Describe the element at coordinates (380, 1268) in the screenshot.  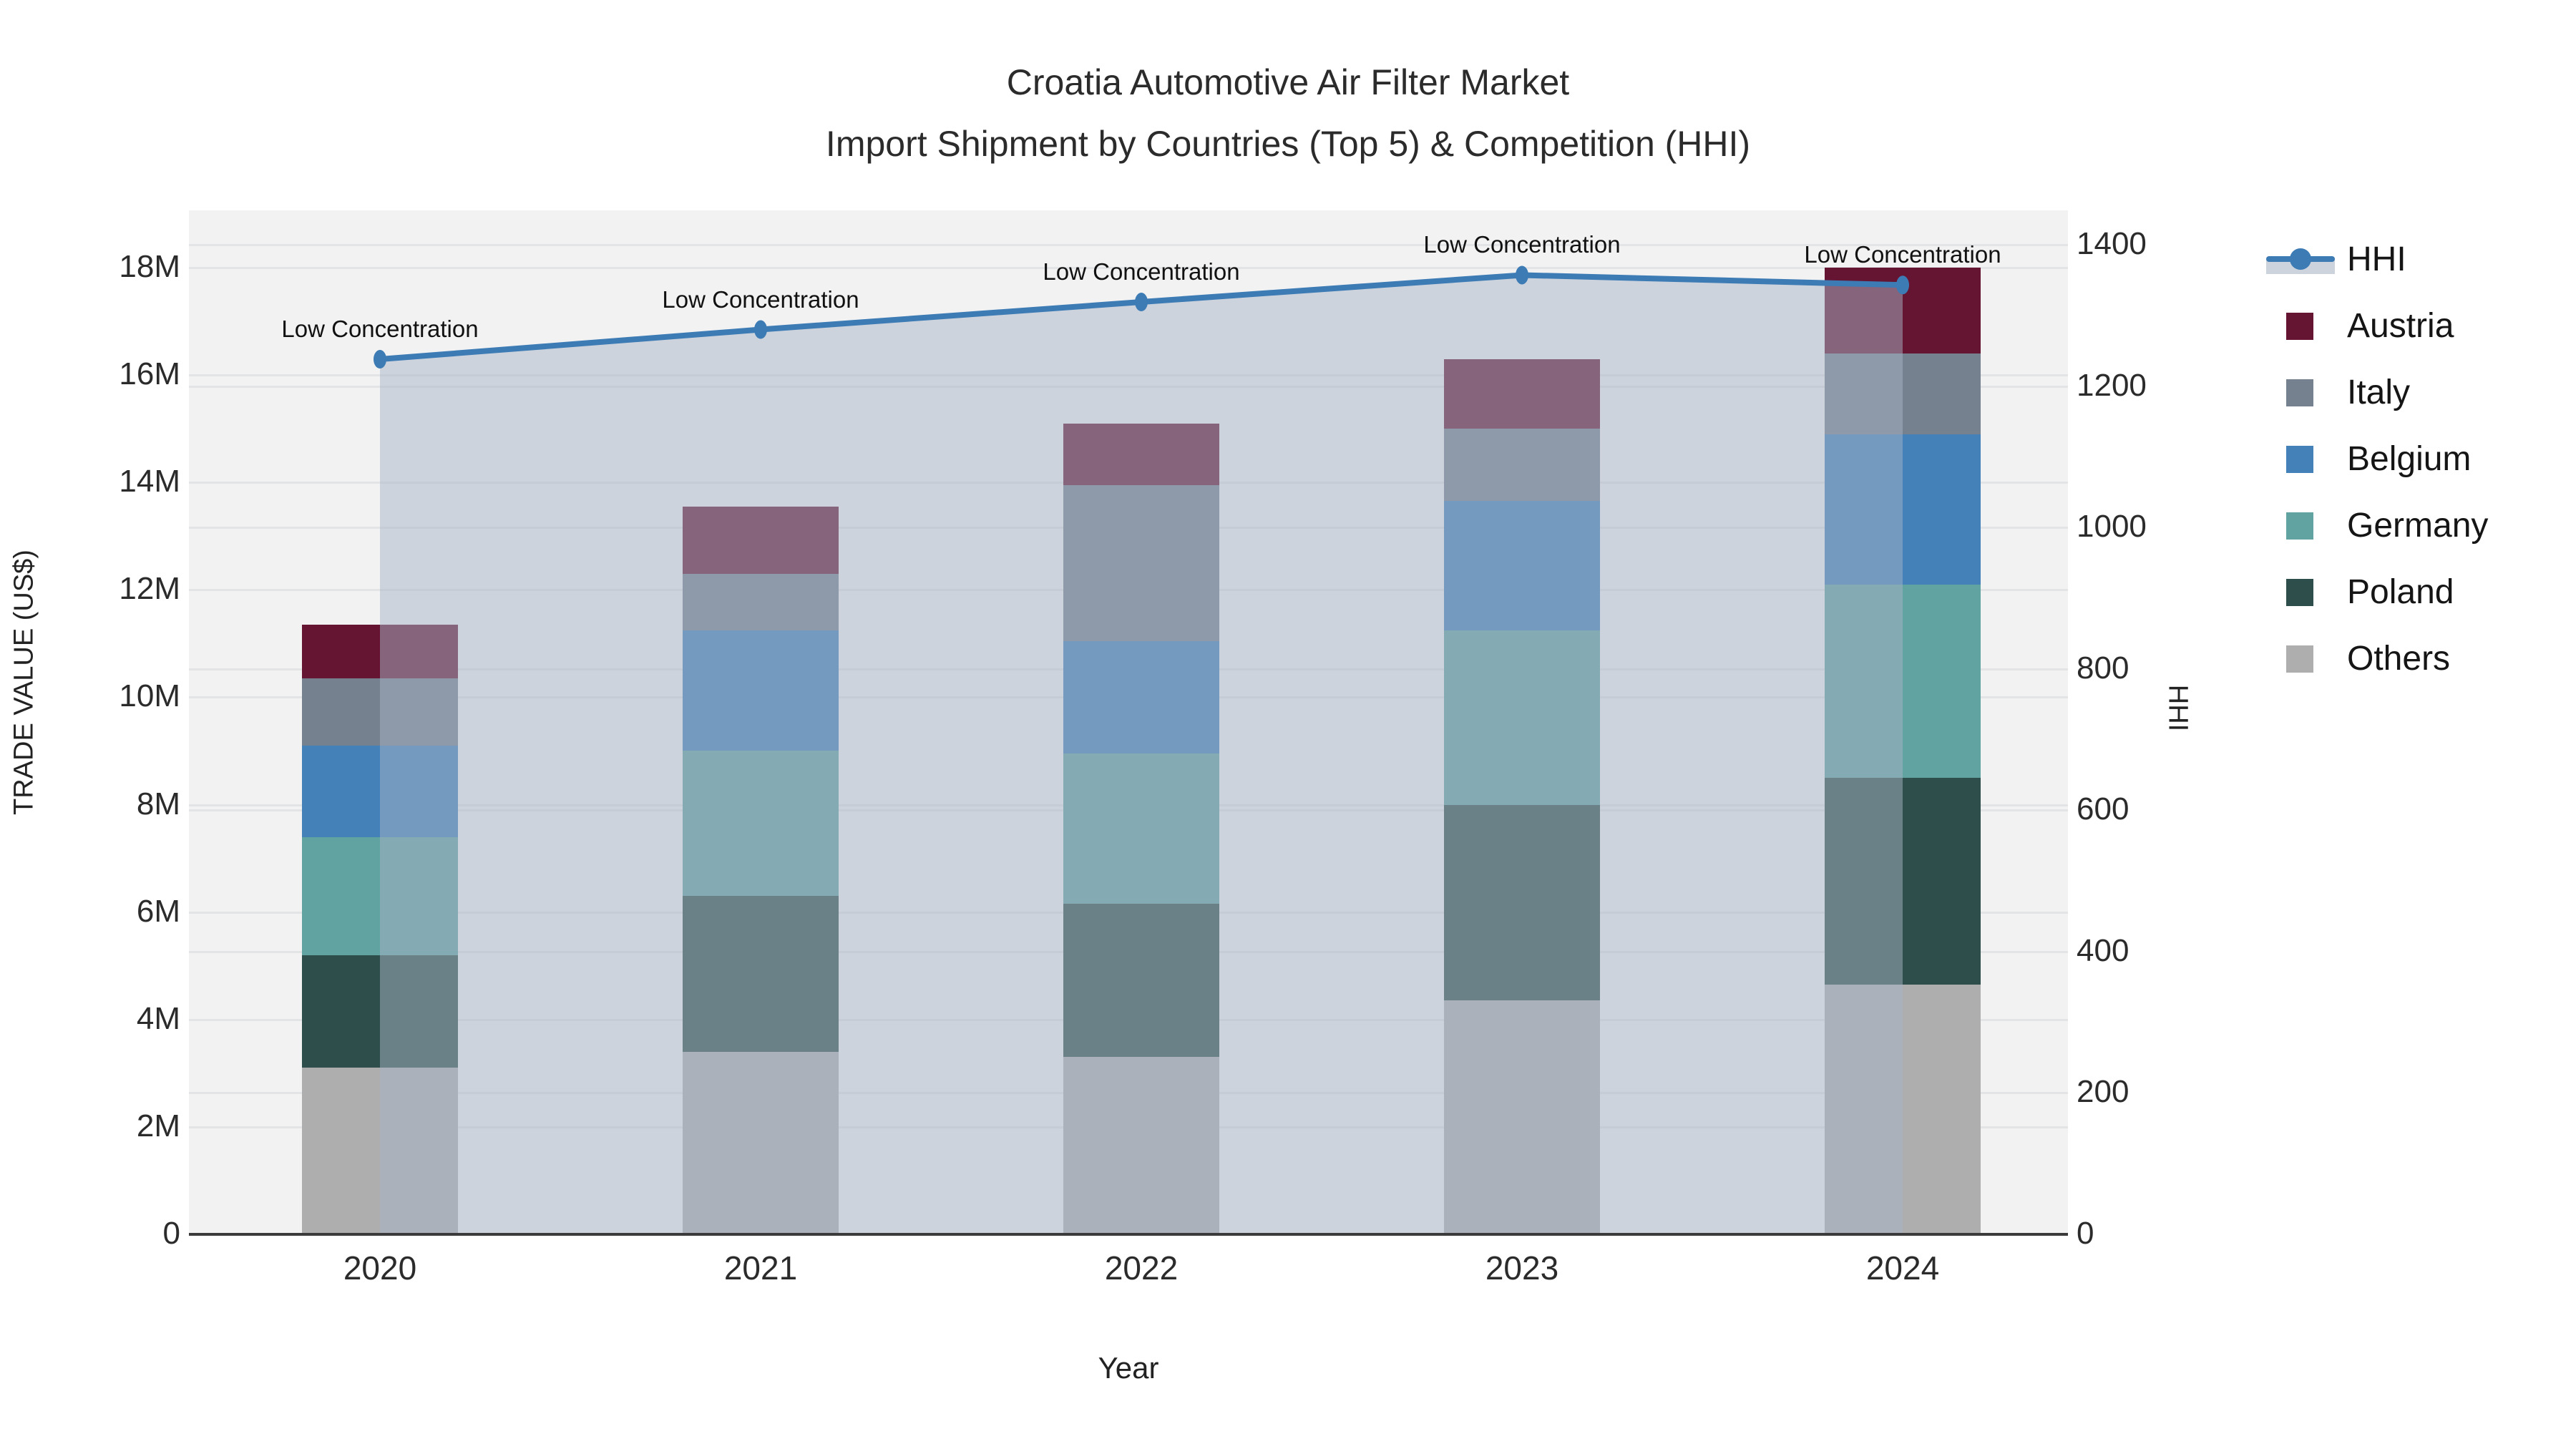
I see `x-tick-label-2020: 2020` at that location.